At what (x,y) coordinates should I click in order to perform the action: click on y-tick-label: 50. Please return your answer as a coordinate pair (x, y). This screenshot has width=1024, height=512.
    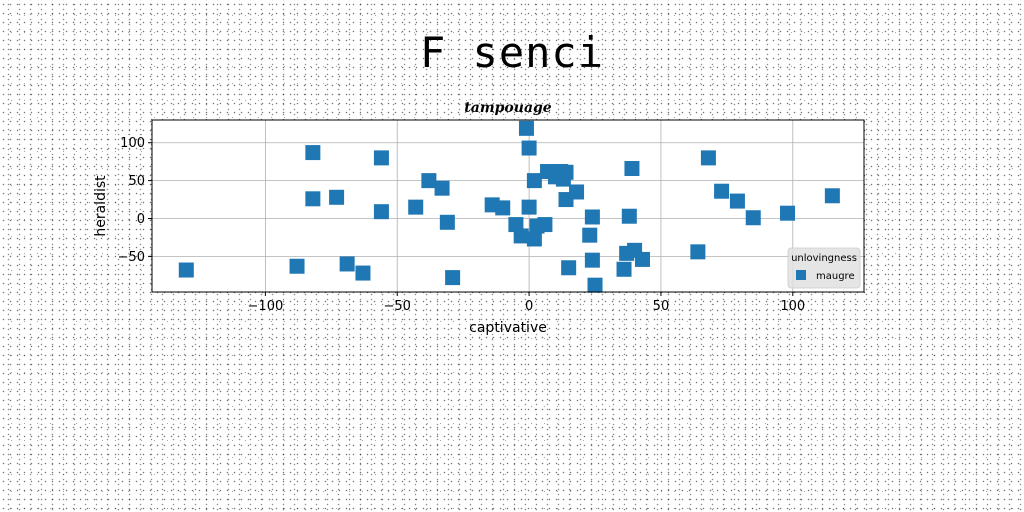
    Looking at the image, I should click on (136, 181).